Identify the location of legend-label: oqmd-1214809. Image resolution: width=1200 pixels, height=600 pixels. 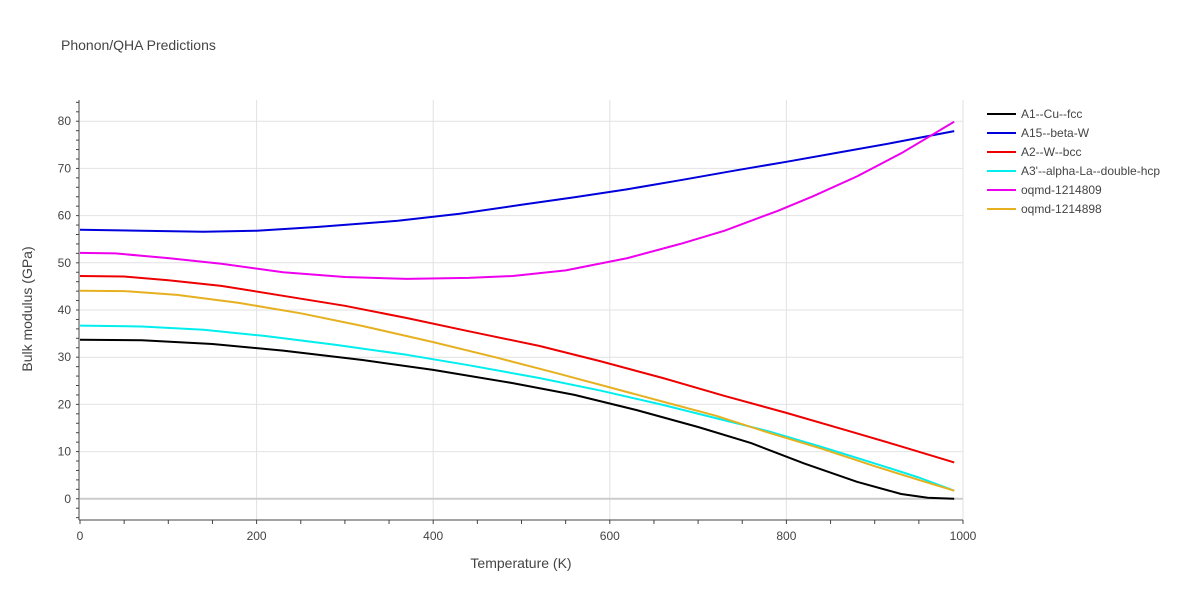
(1061, 190).